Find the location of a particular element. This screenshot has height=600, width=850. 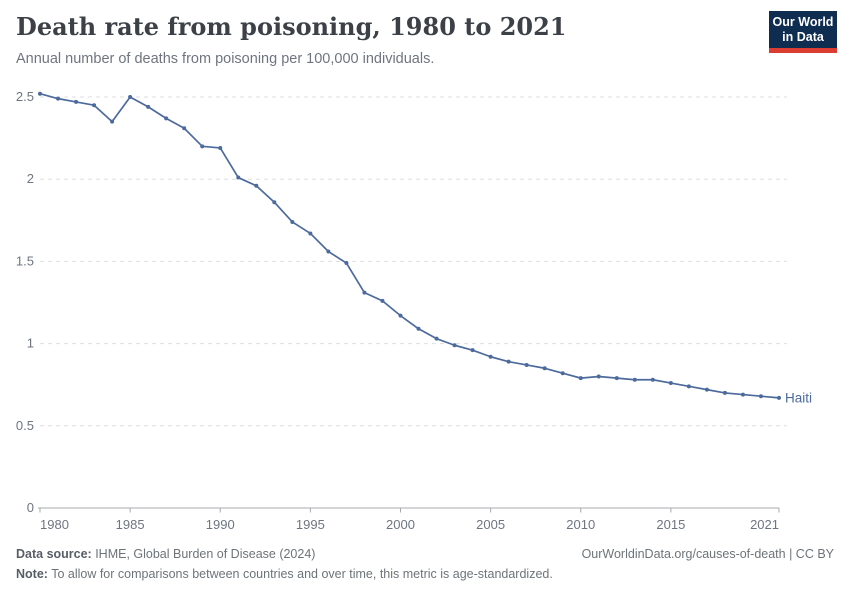

footer-note-label: Note: is located at coordinates (32, 574).